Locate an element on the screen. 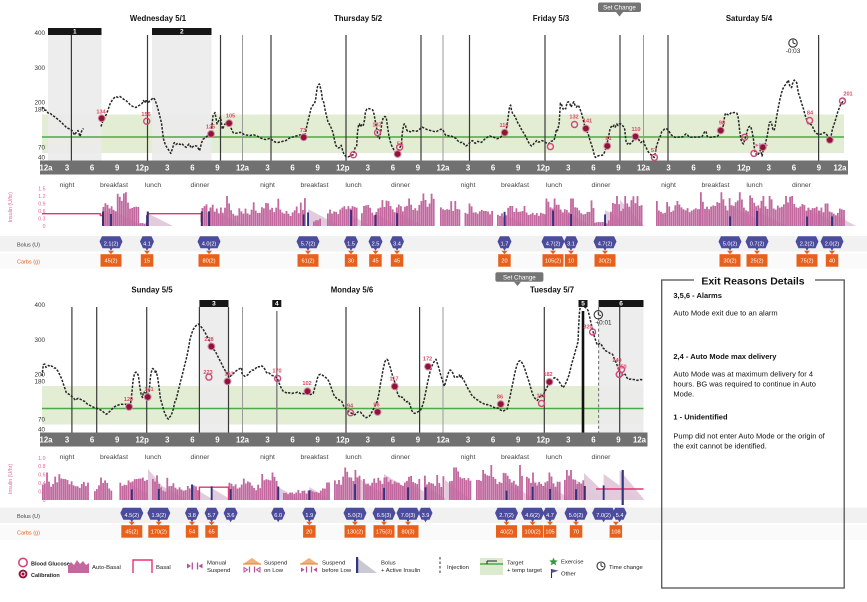 Image resolution: width=867 pixels, height=602 pixels. svg-text: 80(2) is located at coordinates (208, 262).